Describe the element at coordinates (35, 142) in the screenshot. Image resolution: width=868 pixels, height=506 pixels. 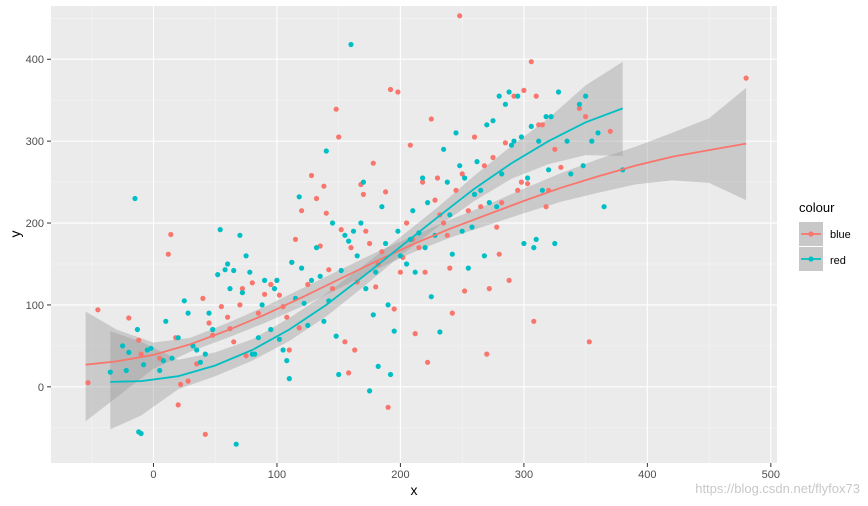
I see `y-tick-label: 300` at that location.